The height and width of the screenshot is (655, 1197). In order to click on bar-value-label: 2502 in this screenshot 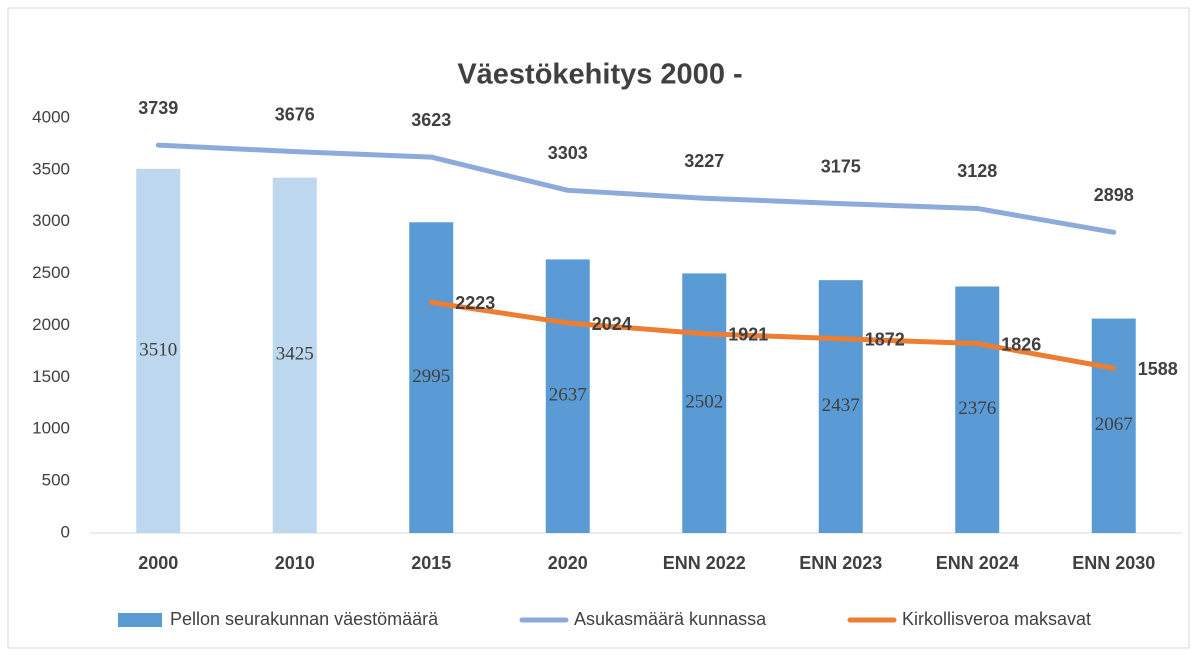, I will do `click(704, 402)`.